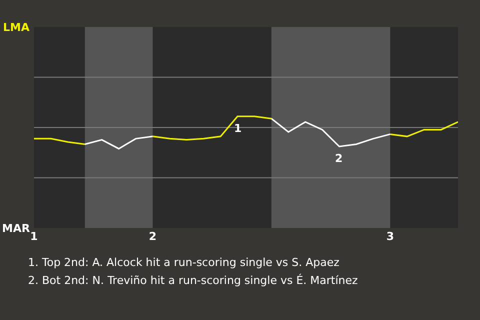  Describe the element at coordinates (390, 236) in the screenshot. I see `x-tick-label: 3` at that location.